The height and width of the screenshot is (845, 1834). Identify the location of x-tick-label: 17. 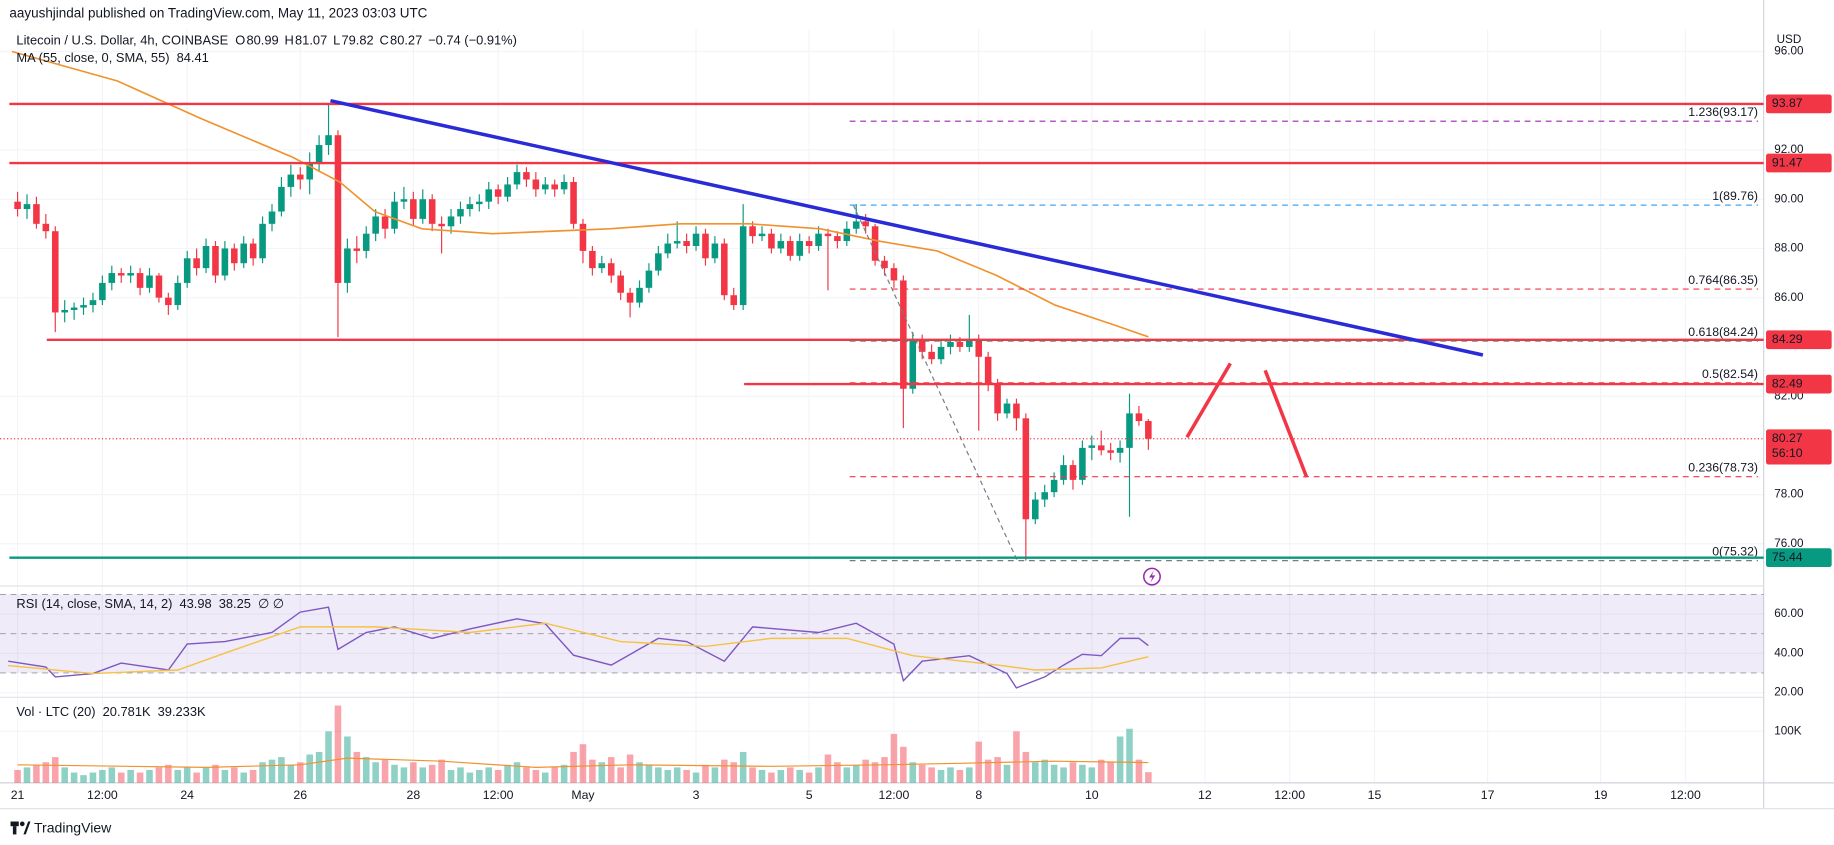
(1488, 795).